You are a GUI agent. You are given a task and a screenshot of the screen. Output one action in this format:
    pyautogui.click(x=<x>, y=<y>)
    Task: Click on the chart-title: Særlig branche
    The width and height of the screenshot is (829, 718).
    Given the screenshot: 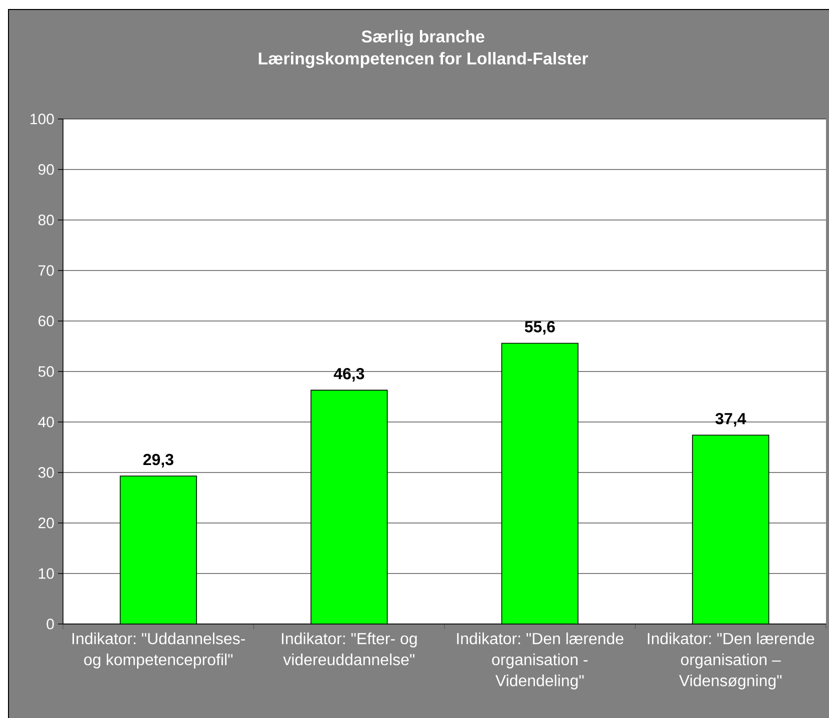 What is the action you would take?
    pyautogui.click(x=423, y=38)
    